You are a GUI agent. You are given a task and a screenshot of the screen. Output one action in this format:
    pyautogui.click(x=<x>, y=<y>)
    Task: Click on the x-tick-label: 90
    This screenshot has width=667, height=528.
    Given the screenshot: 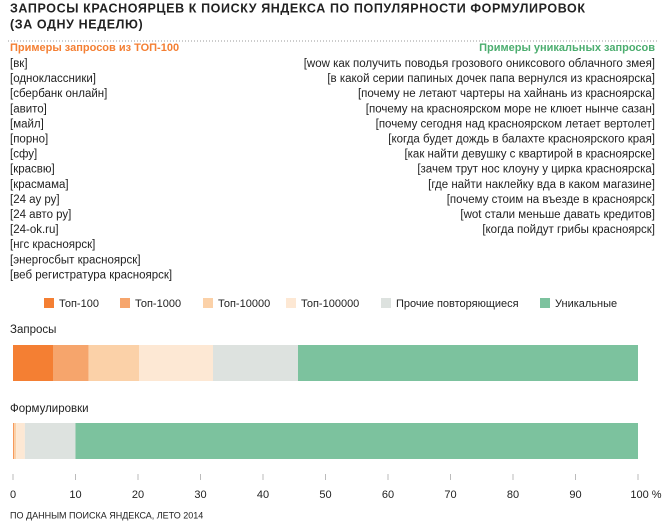 What is the action you would take?
    pyautogui.click(x=575, y=495)
    